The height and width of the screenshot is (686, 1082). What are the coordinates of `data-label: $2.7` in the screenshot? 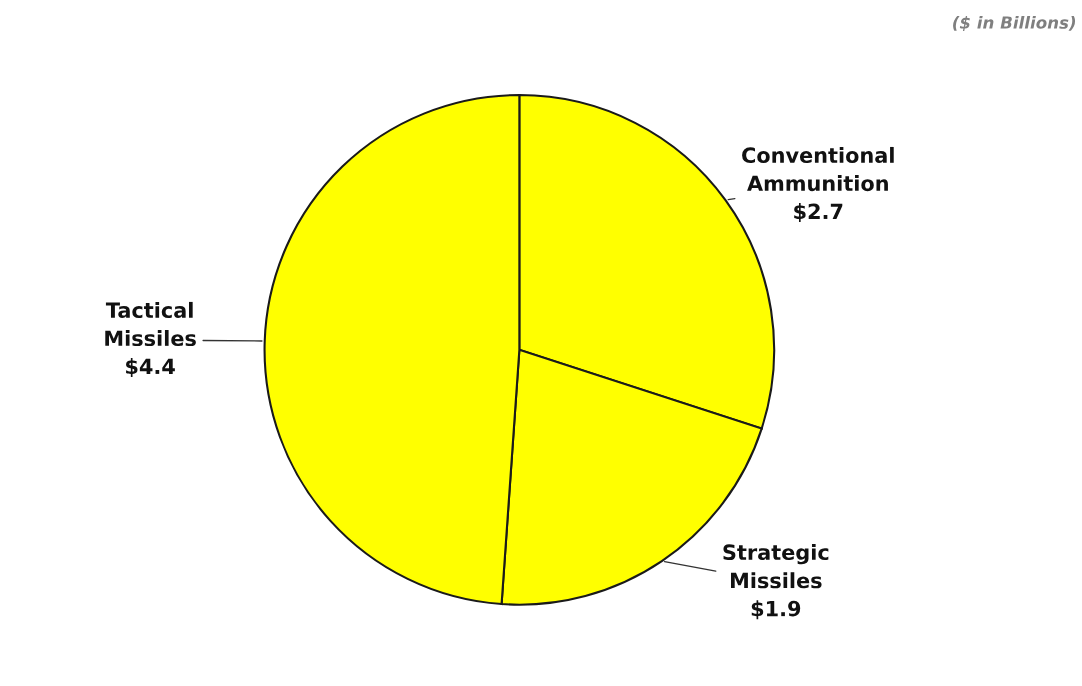 It's located at (818, 213).